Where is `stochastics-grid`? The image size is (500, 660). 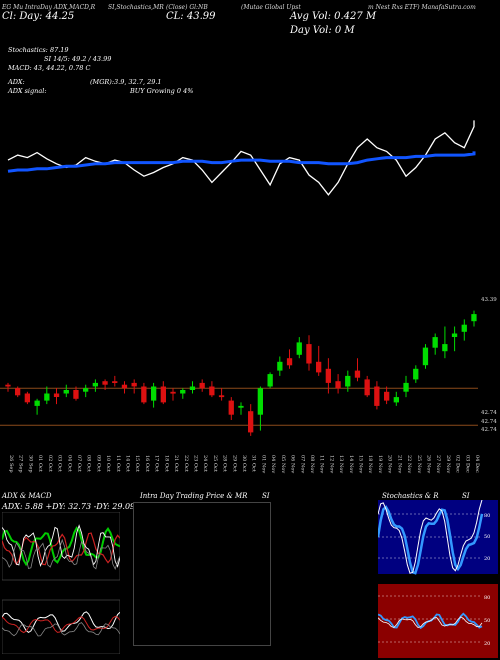 stochastics-grid is located at coordinates (430, 536).